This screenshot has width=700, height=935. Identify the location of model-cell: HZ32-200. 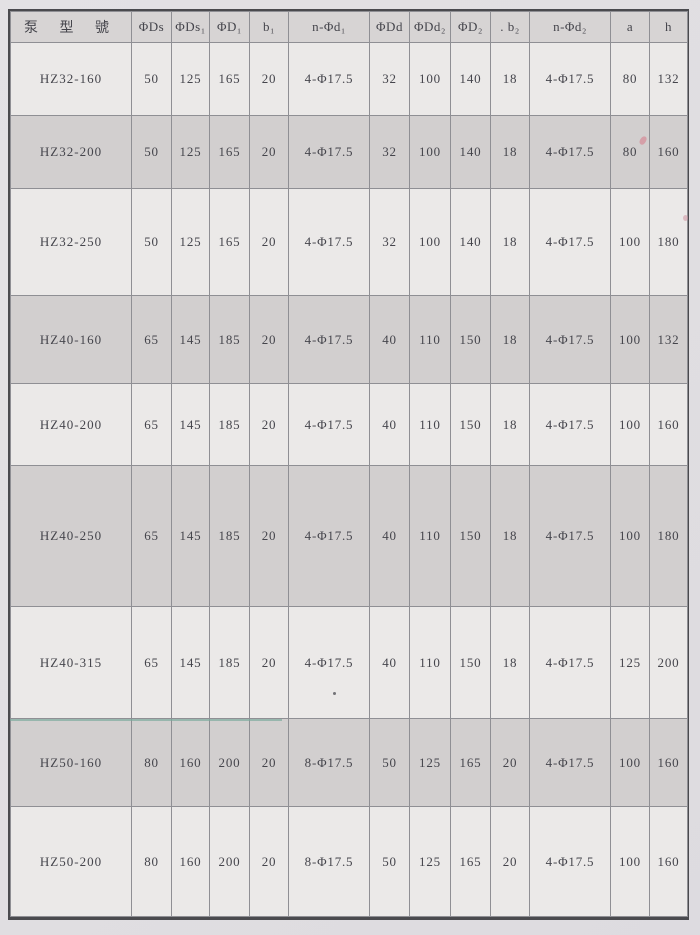
(71, 152).